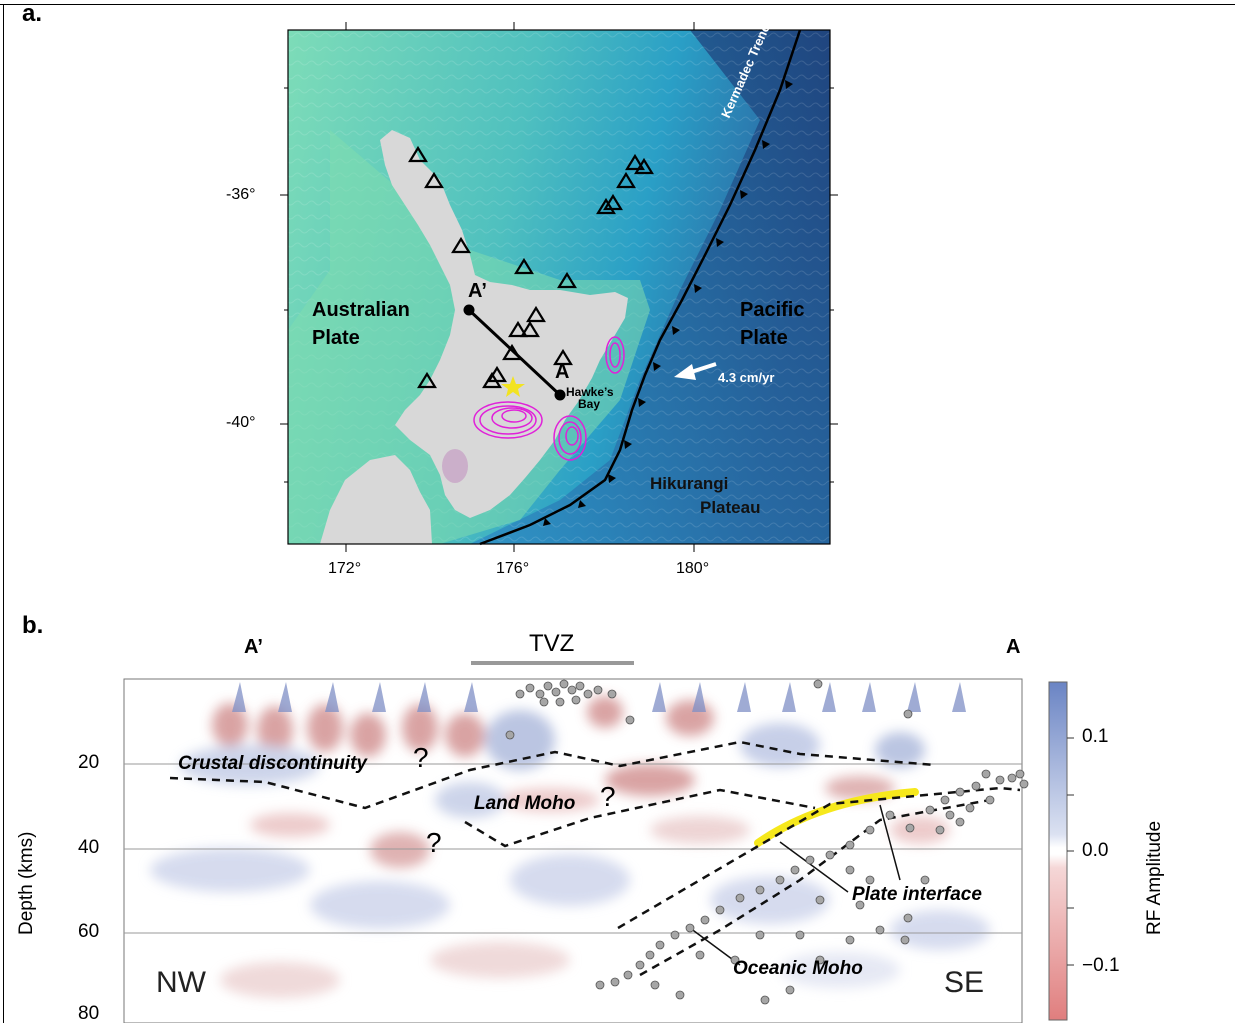 The width and height of the screenshot is (1235, 1025). I want to click on hawkes-bay-line1: Hawke’s, so click(590, 392).